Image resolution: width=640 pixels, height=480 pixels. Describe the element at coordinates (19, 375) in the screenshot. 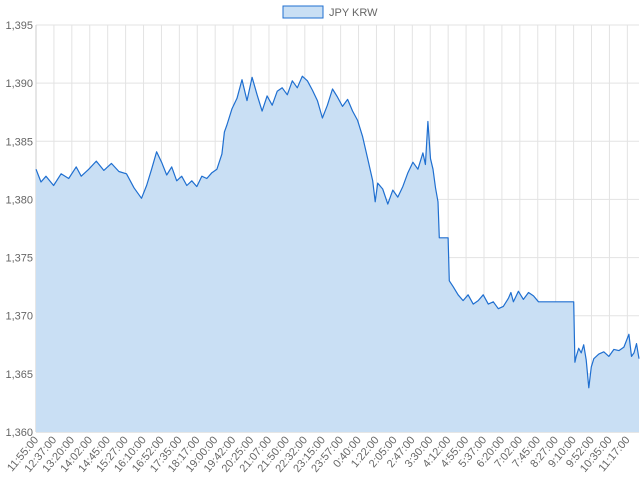

I see `y-tick-label: 1,365` at that location.